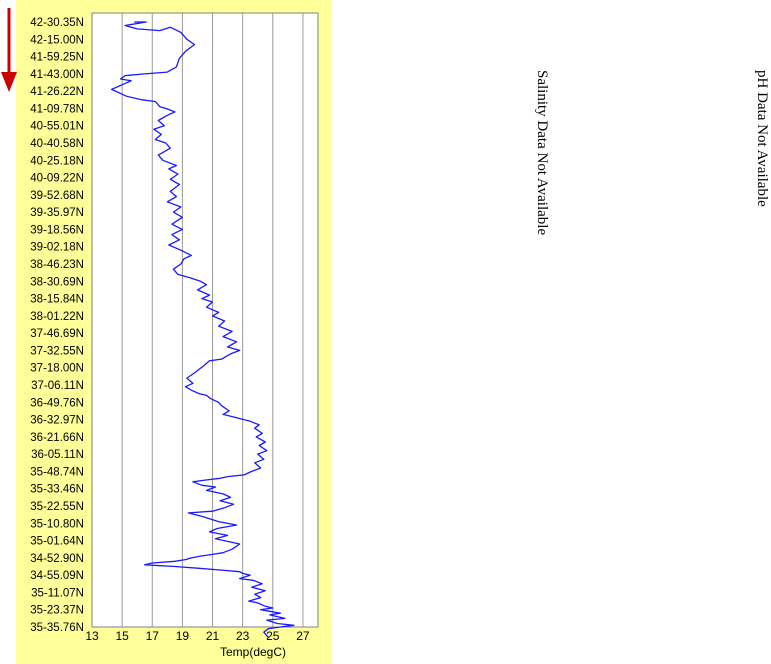 Image resolution: width=771 pixels, height=664 pixels. What do you see at coordinates (57, 75) in the screenshot?
I see `y-tick-label: 41-43.00N` at bounding box center [57, 75].